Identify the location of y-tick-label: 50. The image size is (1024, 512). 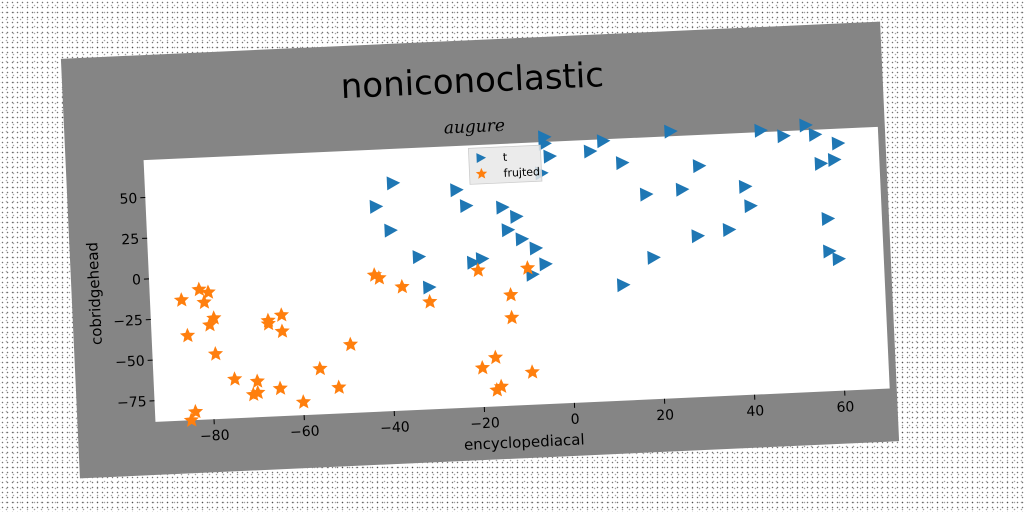
(128, 199).